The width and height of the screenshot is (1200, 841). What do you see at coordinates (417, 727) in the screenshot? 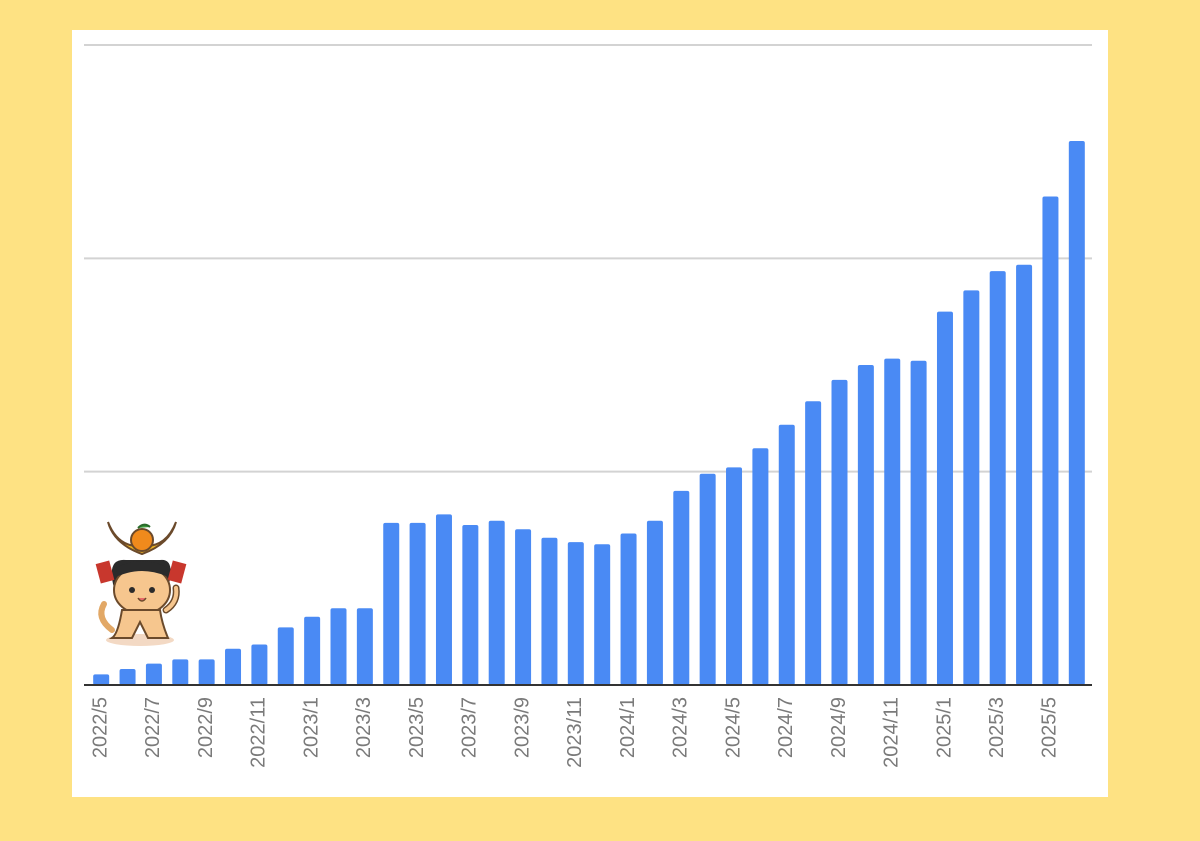
I see `x-tick-label: 2023/5` at bounding box center [417, 727].